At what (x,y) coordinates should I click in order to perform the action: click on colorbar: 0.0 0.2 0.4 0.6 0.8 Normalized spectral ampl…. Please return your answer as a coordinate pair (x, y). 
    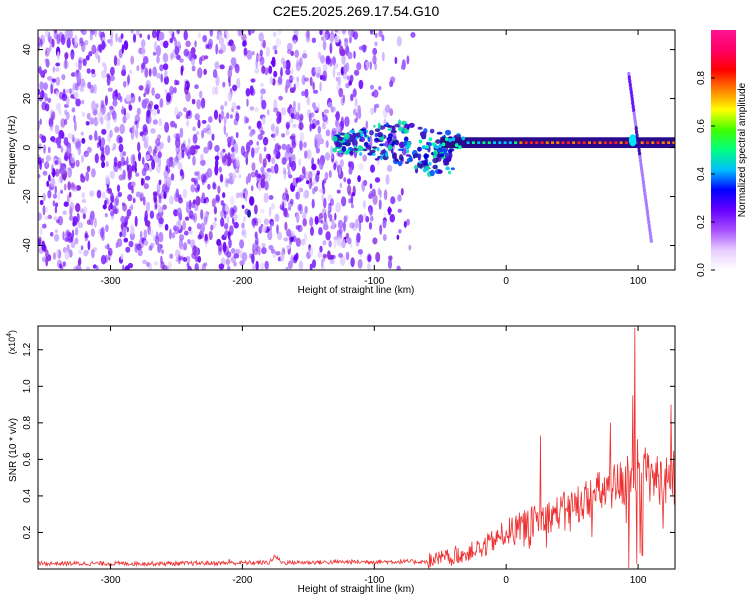
    Looking at the image, I should click on (722, 153).